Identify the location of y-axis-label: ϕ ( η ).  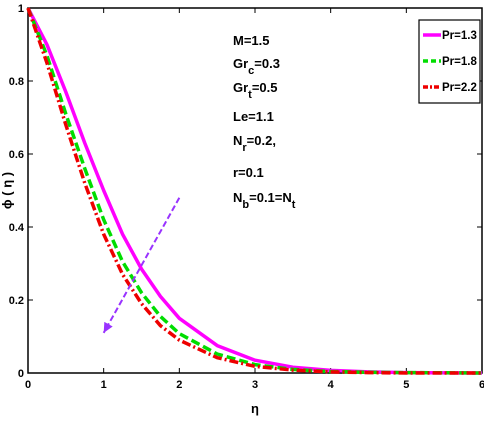
(7, 190).